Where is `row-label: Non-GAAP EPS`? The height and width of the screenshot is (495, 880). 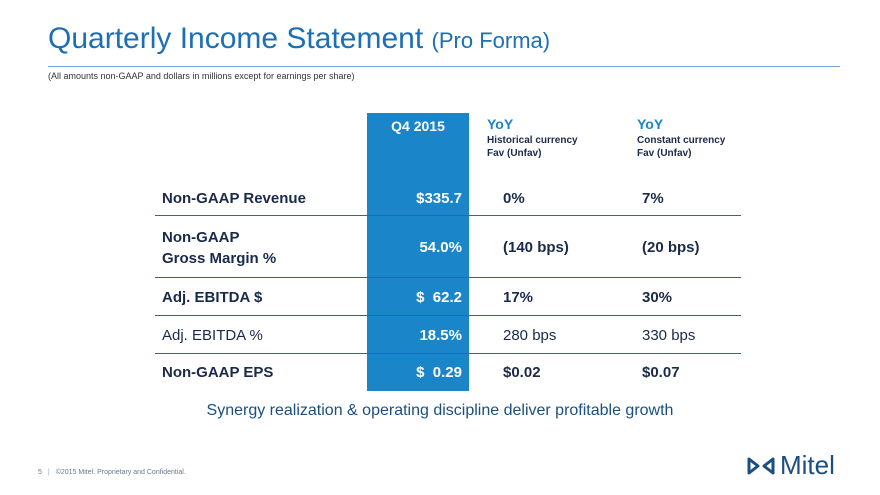 row-label: Non-GAAP EPS is located at coordinates (218, 372).